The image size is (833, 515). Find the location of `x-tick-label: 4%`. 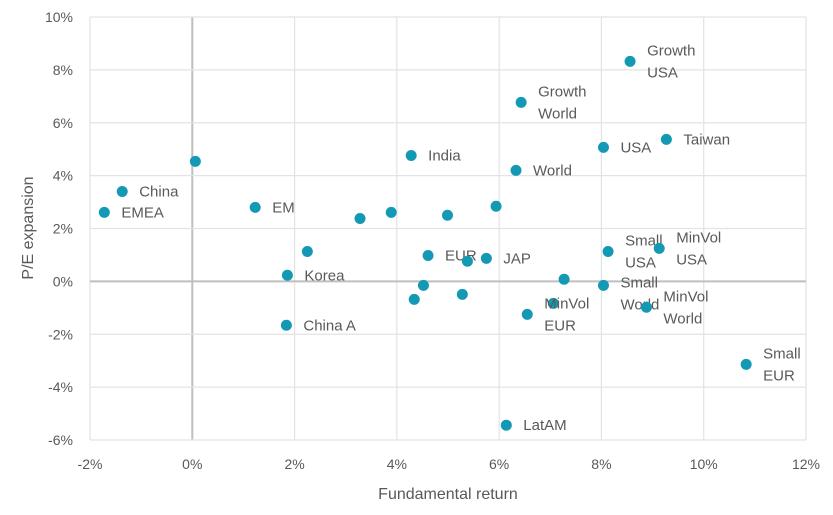

x-tick-label: 4% is located at coordinates (397, 464).